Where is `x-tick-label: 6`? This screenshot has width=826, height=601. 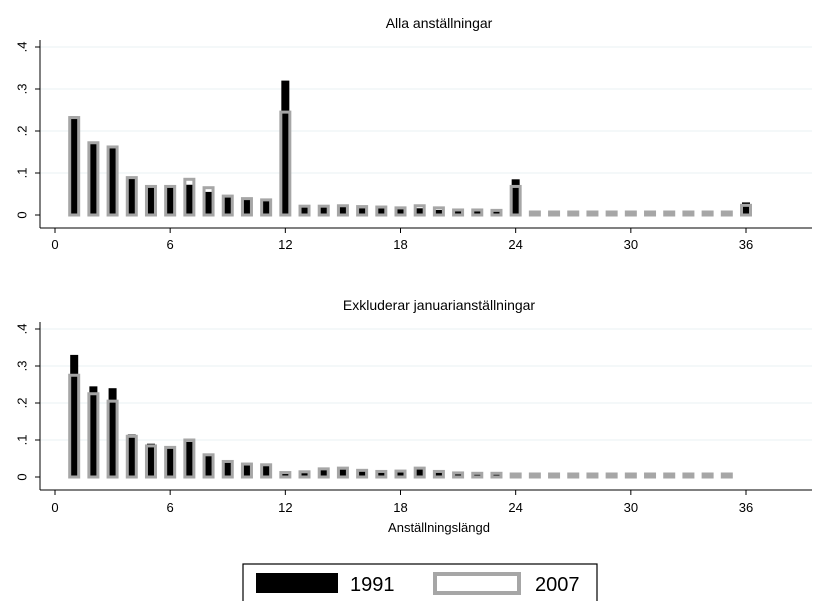 x-tick-label: 6 is located at coordinates (170, 244).